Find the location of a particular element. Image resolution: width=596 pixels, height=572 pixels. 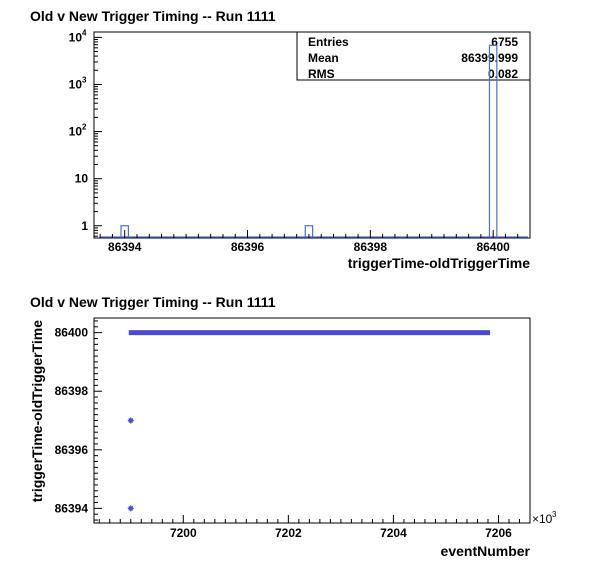

scatter-x-tick-label: 7200 is located at coordinates (183, 533).